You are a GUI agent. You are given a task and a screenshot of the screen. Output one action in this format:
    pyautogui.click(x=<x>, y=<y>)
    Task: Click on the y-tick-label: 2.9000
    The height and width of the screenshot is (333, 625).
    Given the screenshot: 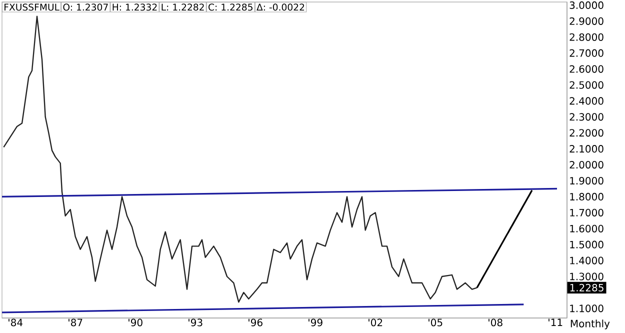 What is the action you would take?
    pyautogui.click(x=587, y=21)
    